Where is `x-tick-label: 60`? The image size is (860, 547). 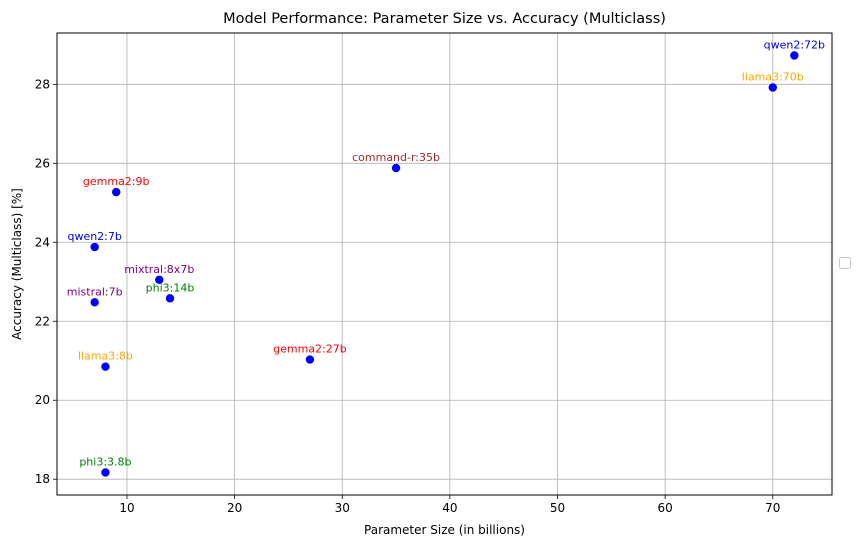
x-tick-label: 60 is located at coordinates (665, 508).